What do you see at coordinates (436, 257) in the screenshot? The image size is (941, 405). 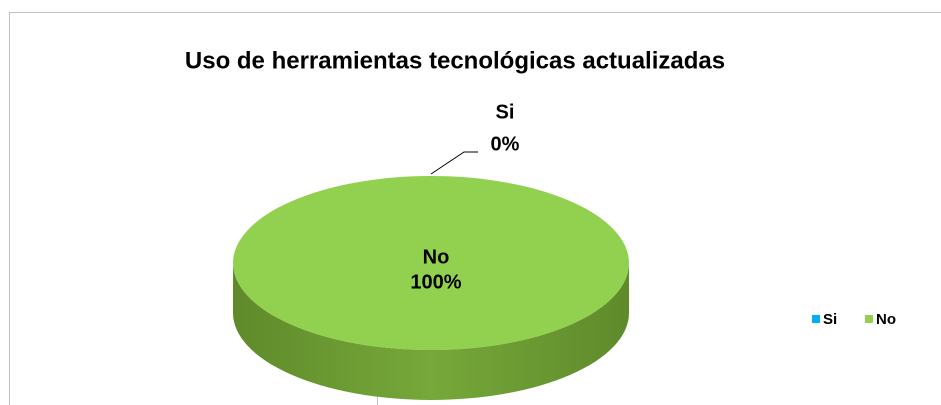 I see `data-label-name: No` at bounding box center [436, 257].